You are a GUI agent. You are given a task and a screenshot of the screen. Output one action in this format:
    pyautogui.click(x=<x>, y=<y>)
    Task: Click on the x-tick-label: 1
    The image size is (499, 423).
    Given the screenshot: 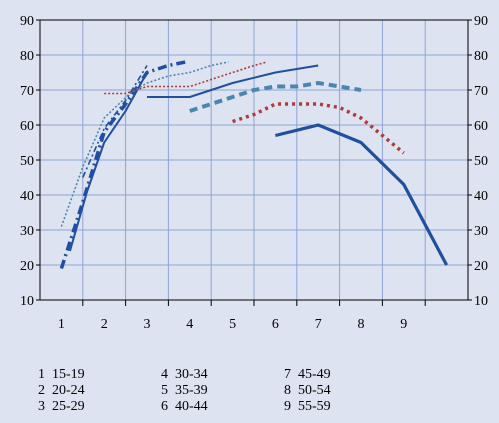 What is the action you would take?
    pyautogui.click(x=61, y=324)
    